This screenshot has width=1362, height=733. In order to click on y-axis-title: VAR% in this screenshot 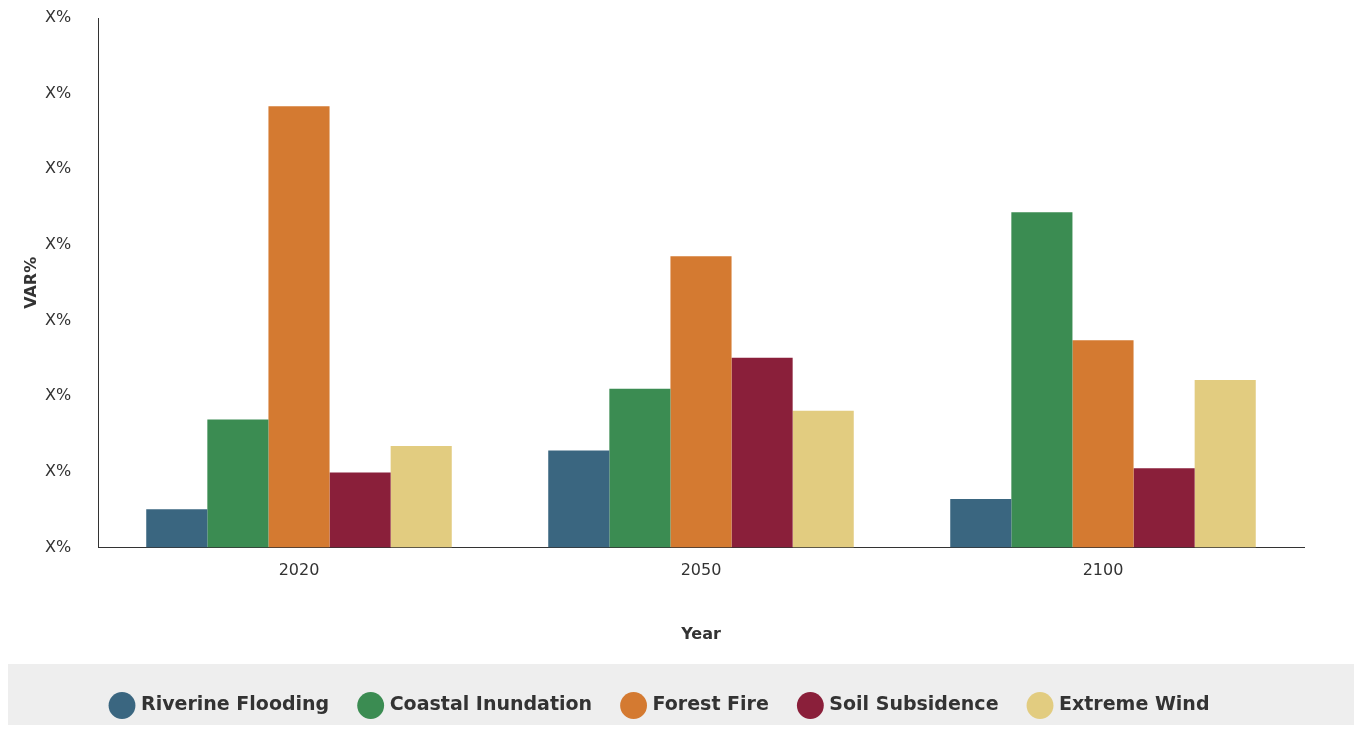, I will do `click(30, 282)`.